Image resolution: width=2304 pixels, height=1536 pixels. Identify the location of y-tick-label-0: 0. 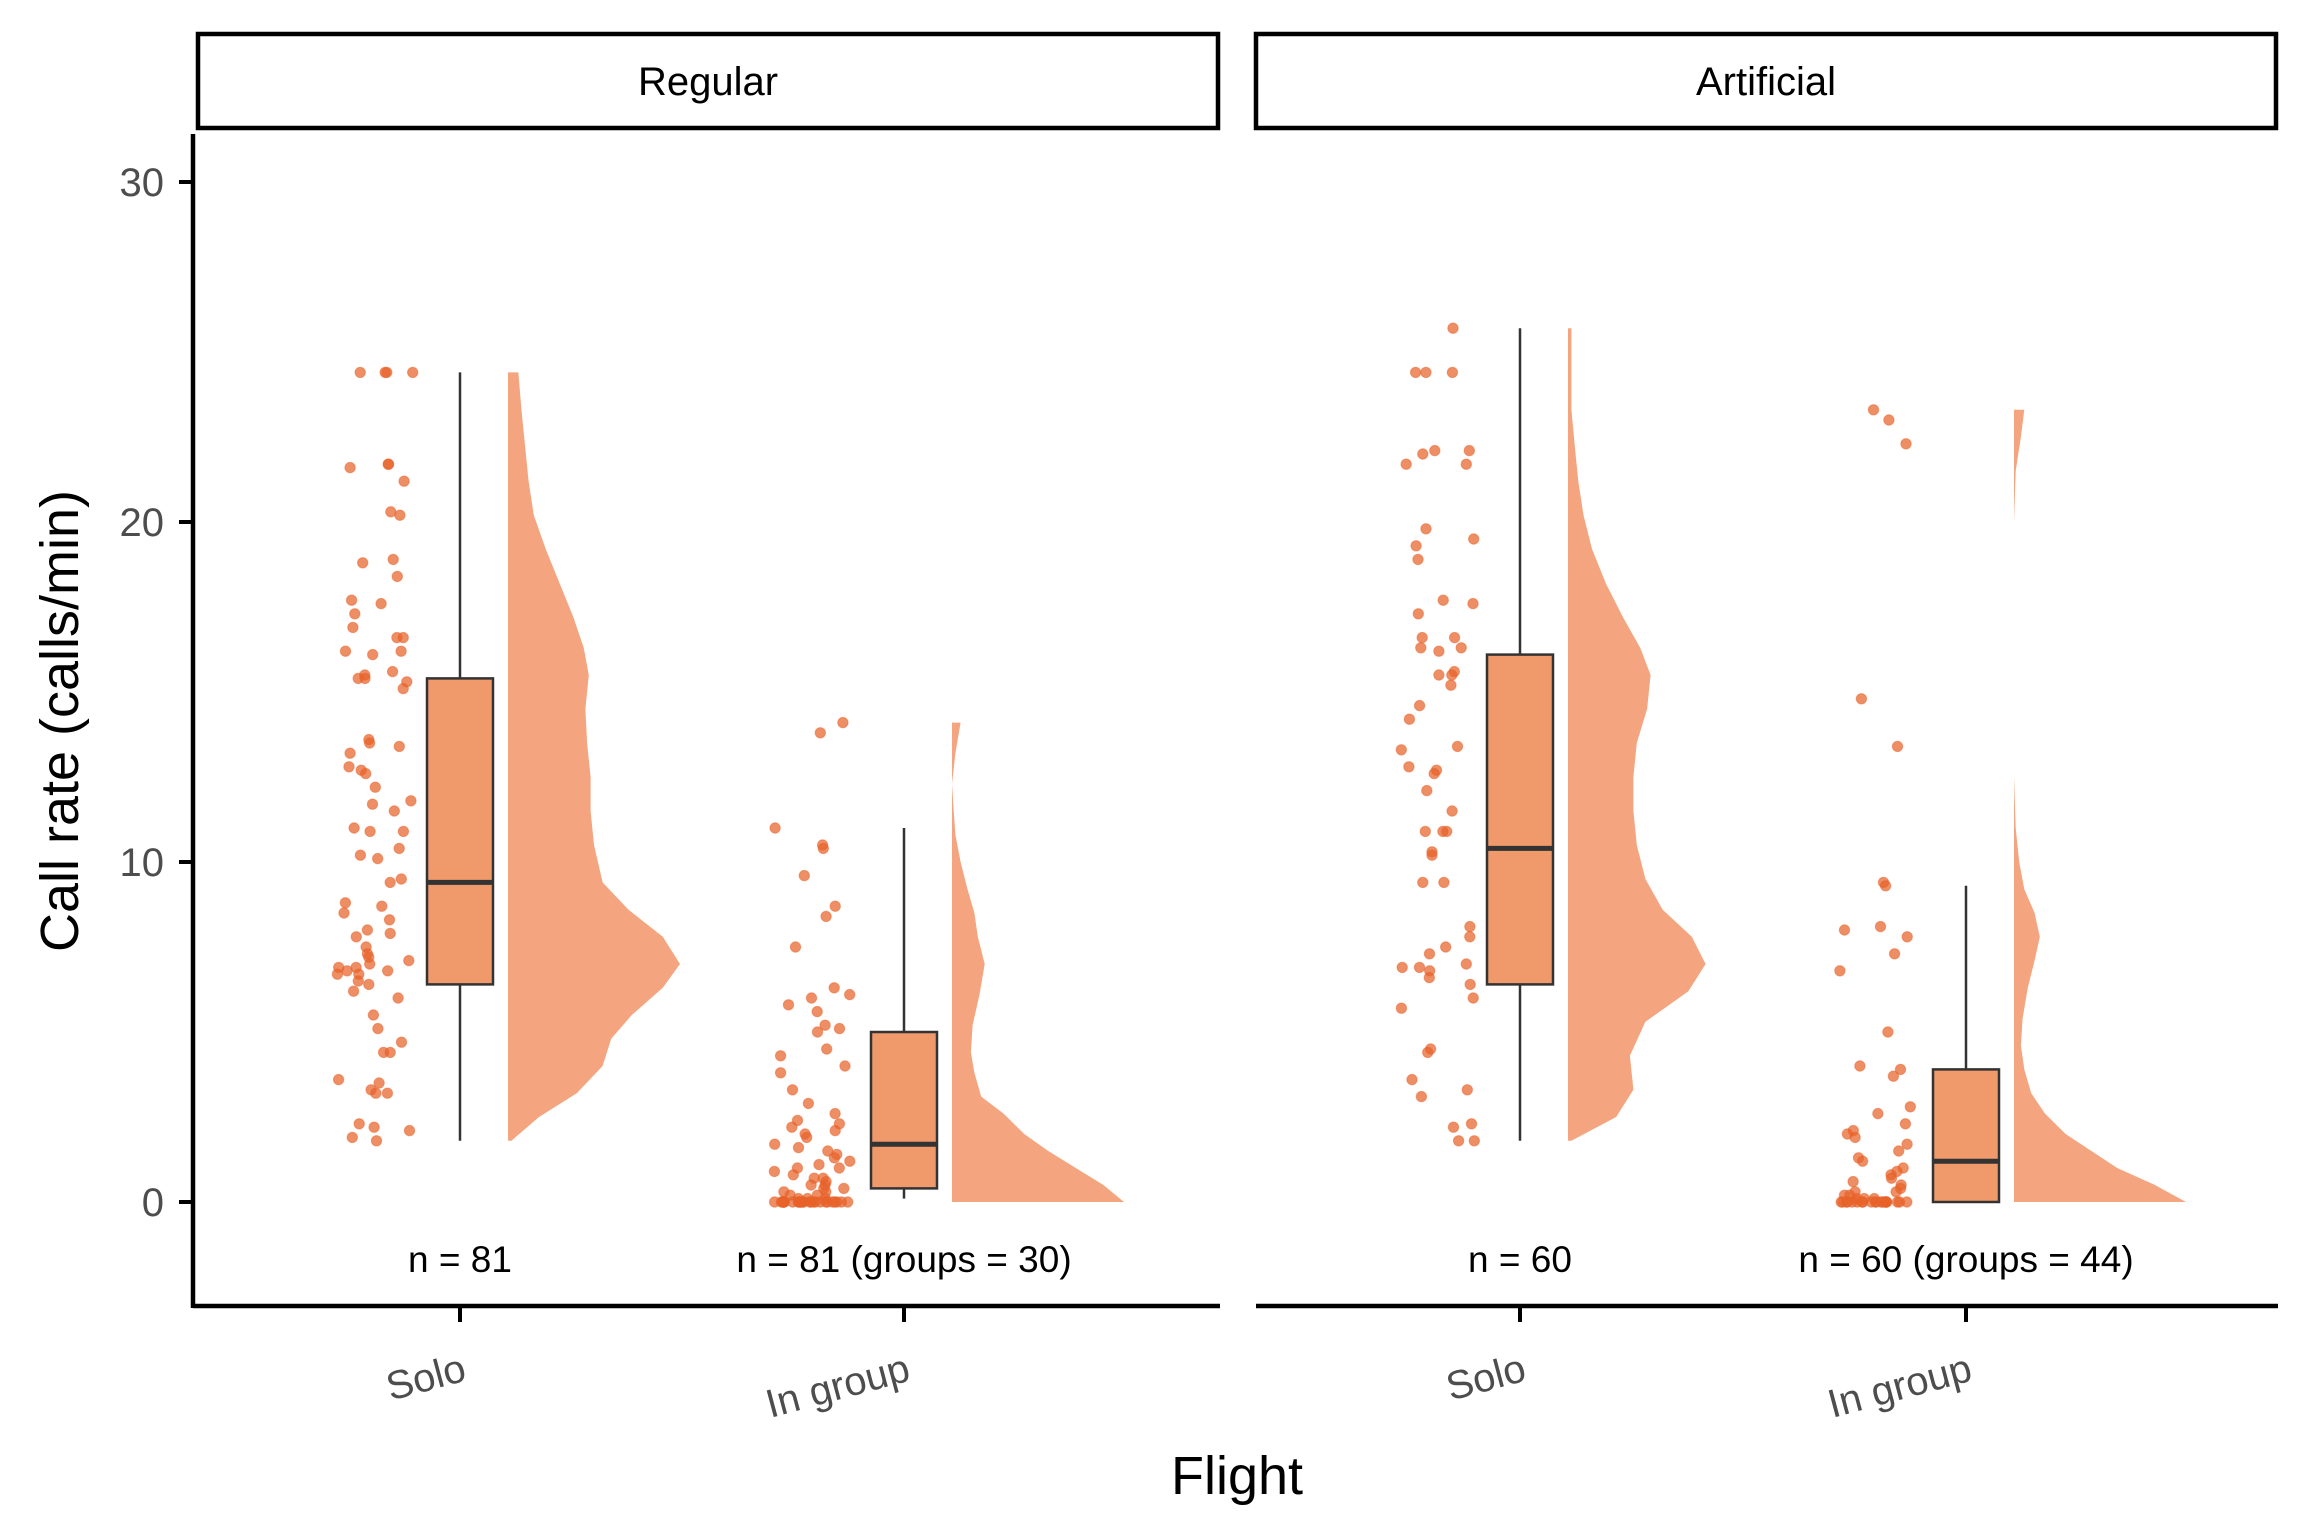
(153, 1203).